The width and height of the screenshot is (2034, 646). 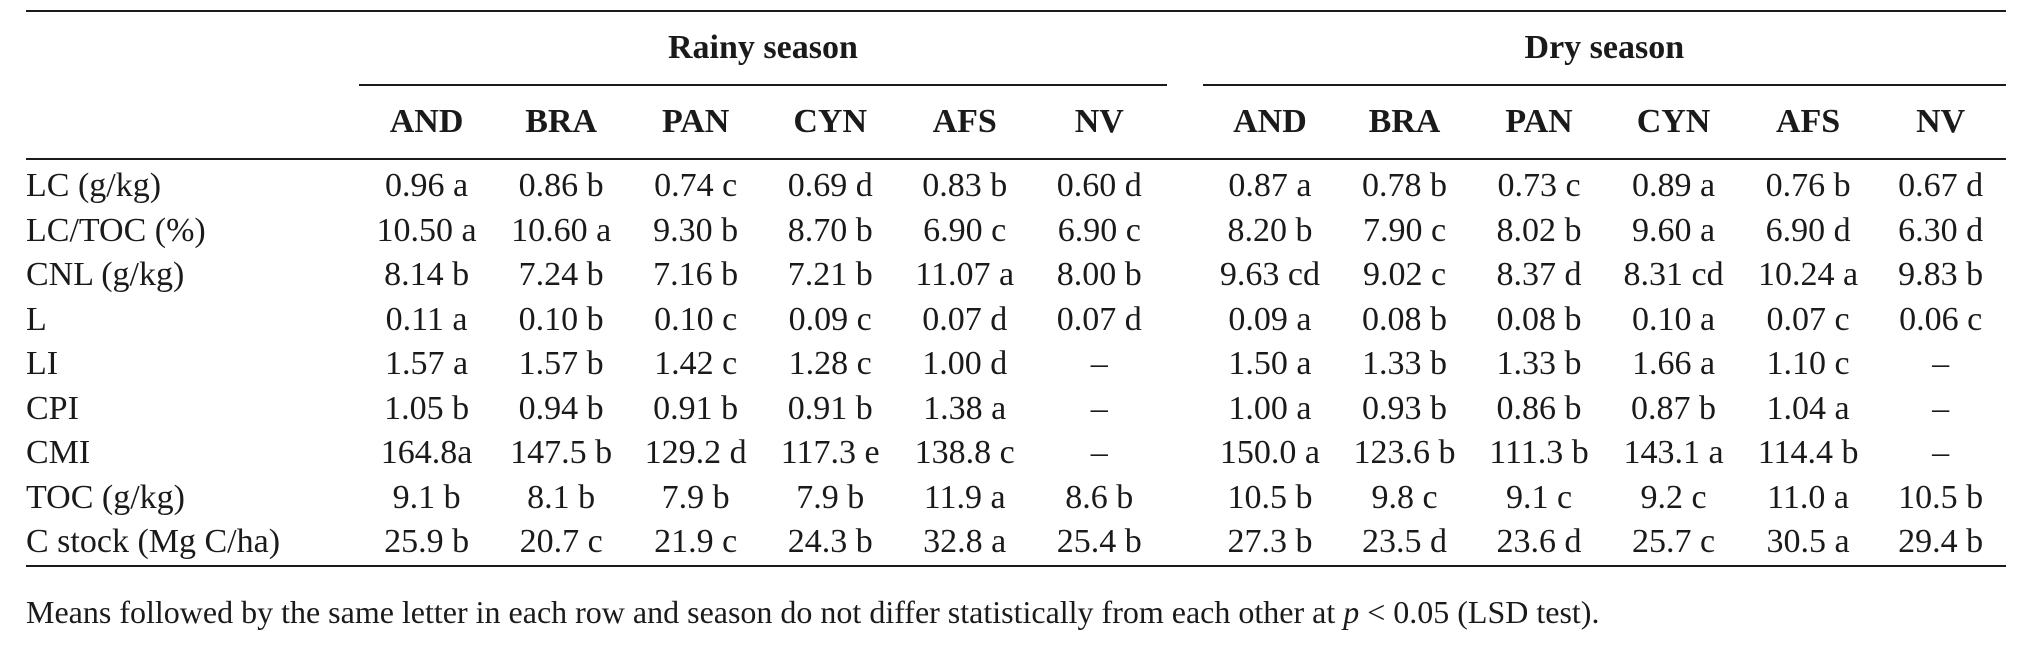 I want to click on table-cell-dry: 1.10 c, so click(x=1808, y=364).